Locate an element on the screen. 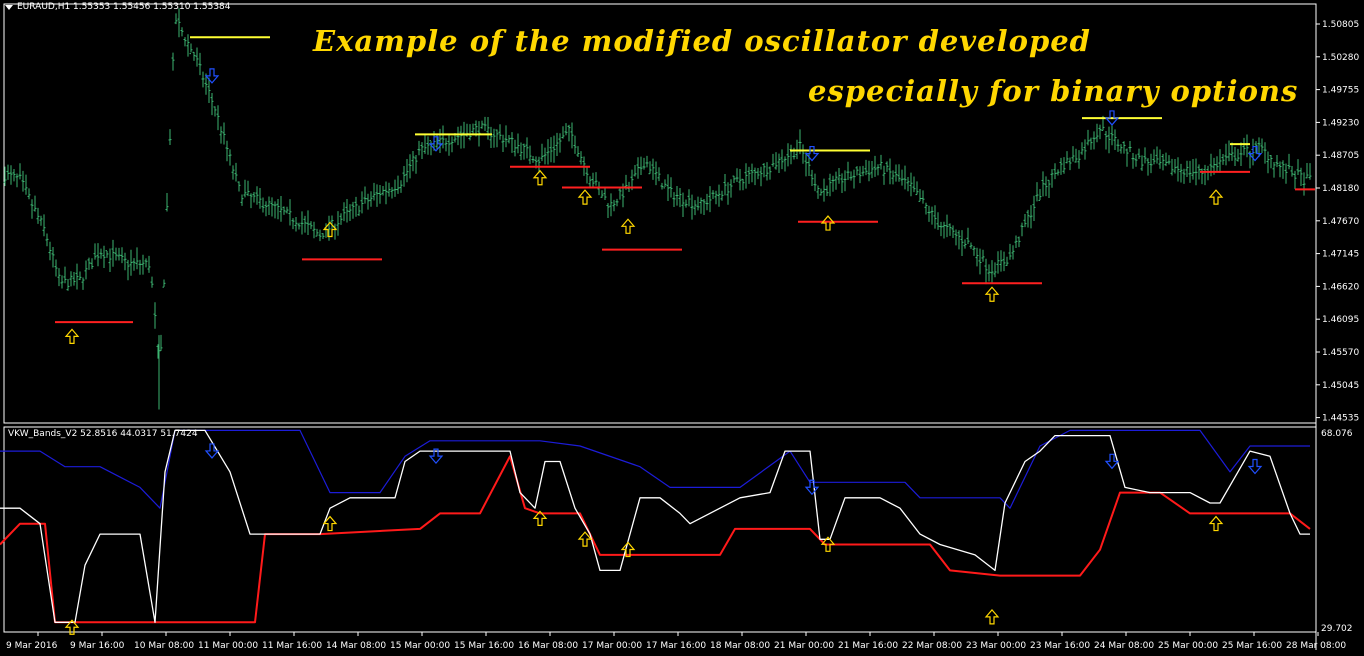  price-label: 1.47145 is located at coordinates (1340, 255).